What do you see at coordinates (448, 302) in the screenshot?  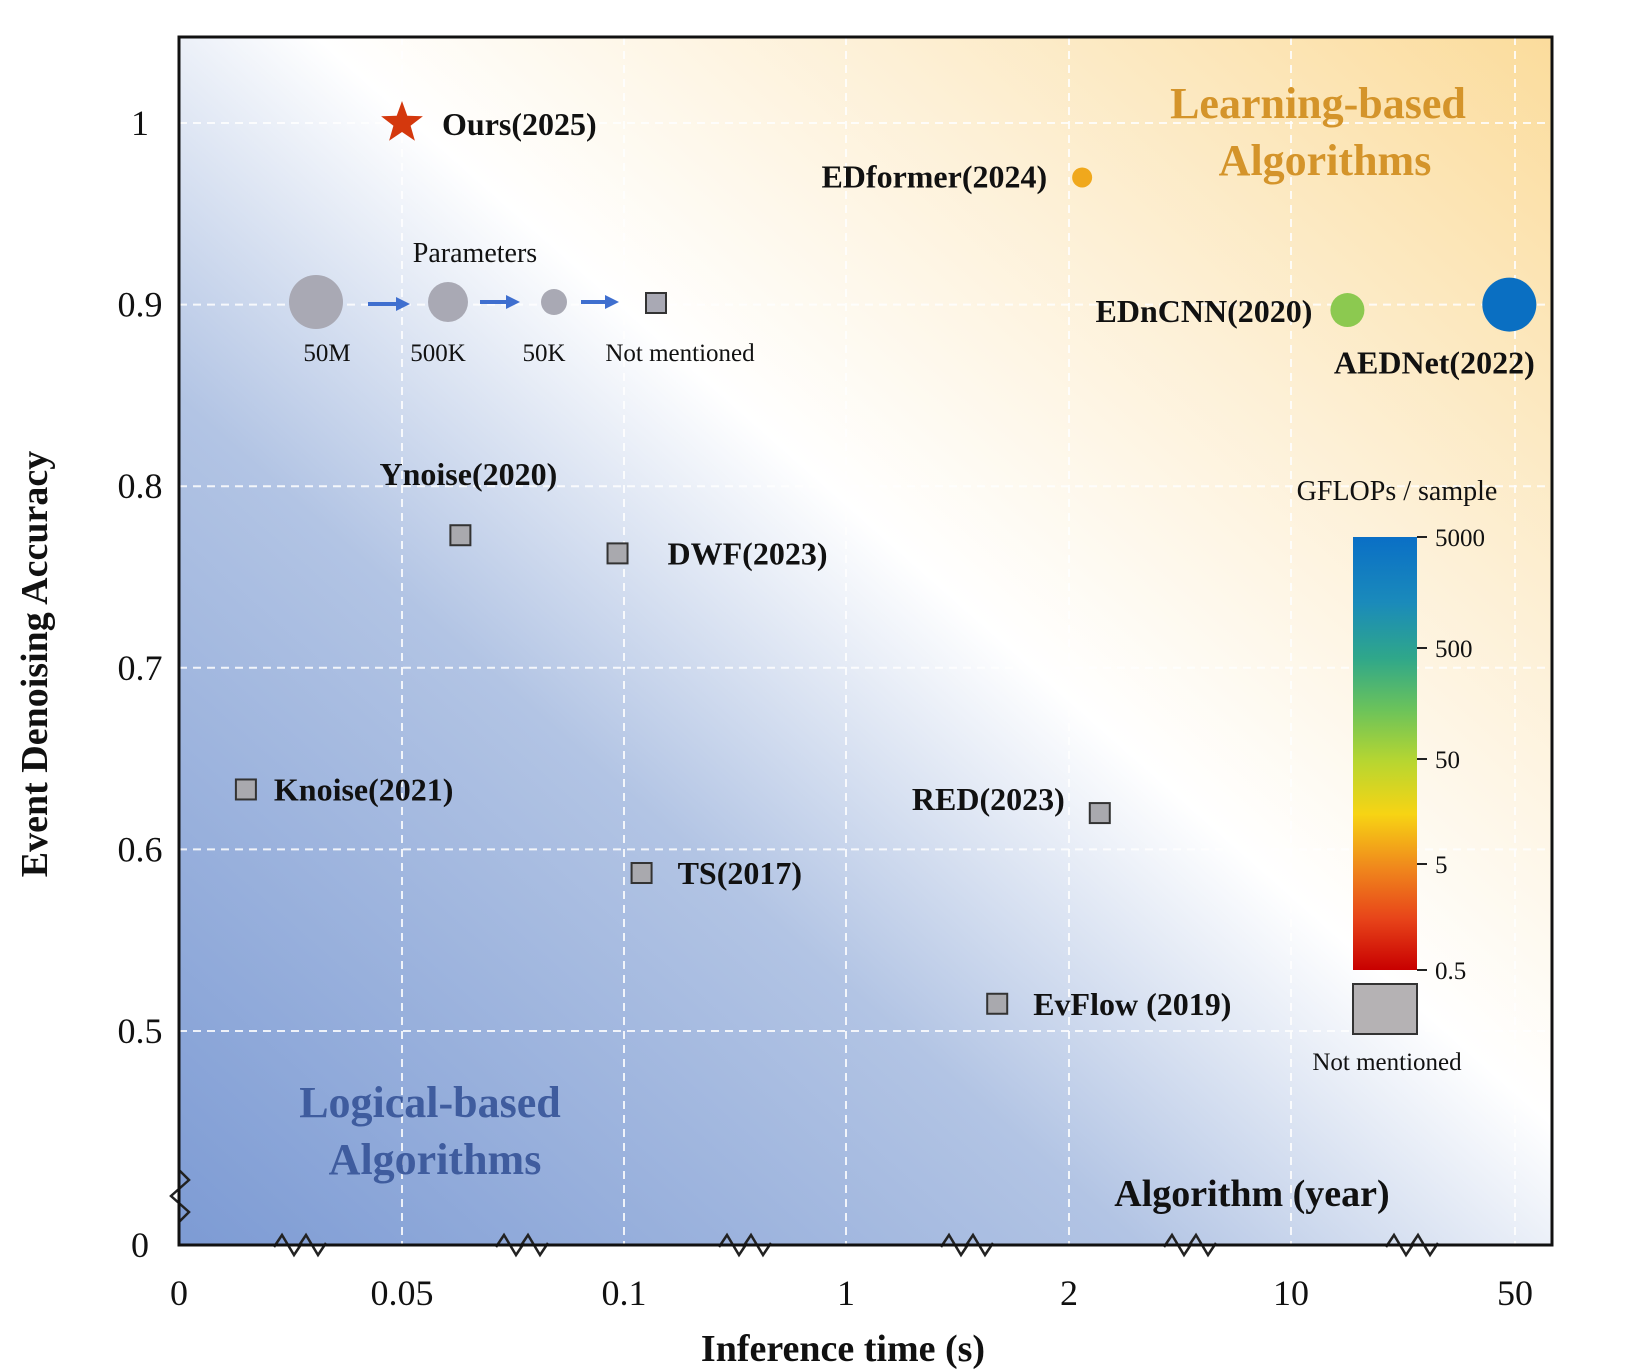 I see `legend-size-500k` at bounding box center [448, 302].